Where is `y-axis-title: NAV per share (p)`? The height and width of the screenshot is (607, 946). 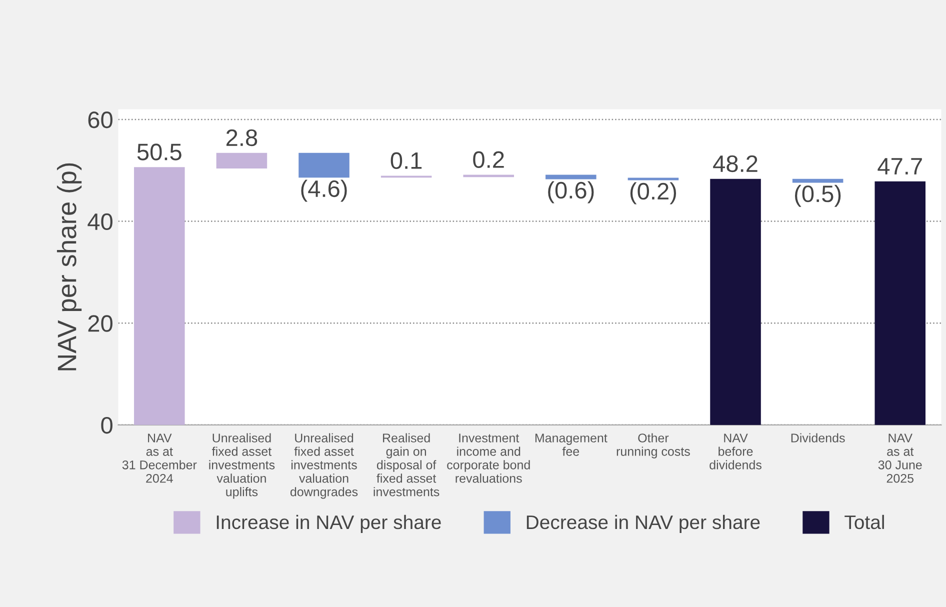 y-axis-title: NAV per share (p) is located at coordinates (69, 266).